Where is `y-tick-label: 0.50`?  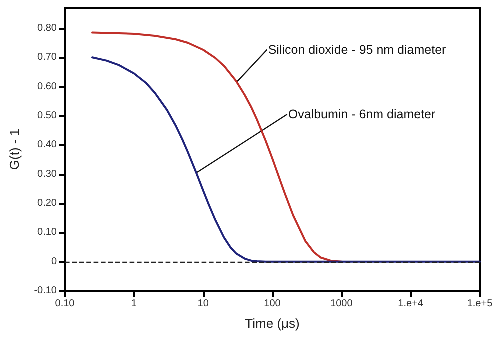
y-tick-label: 0.50 is located at coordinates (48, 116).